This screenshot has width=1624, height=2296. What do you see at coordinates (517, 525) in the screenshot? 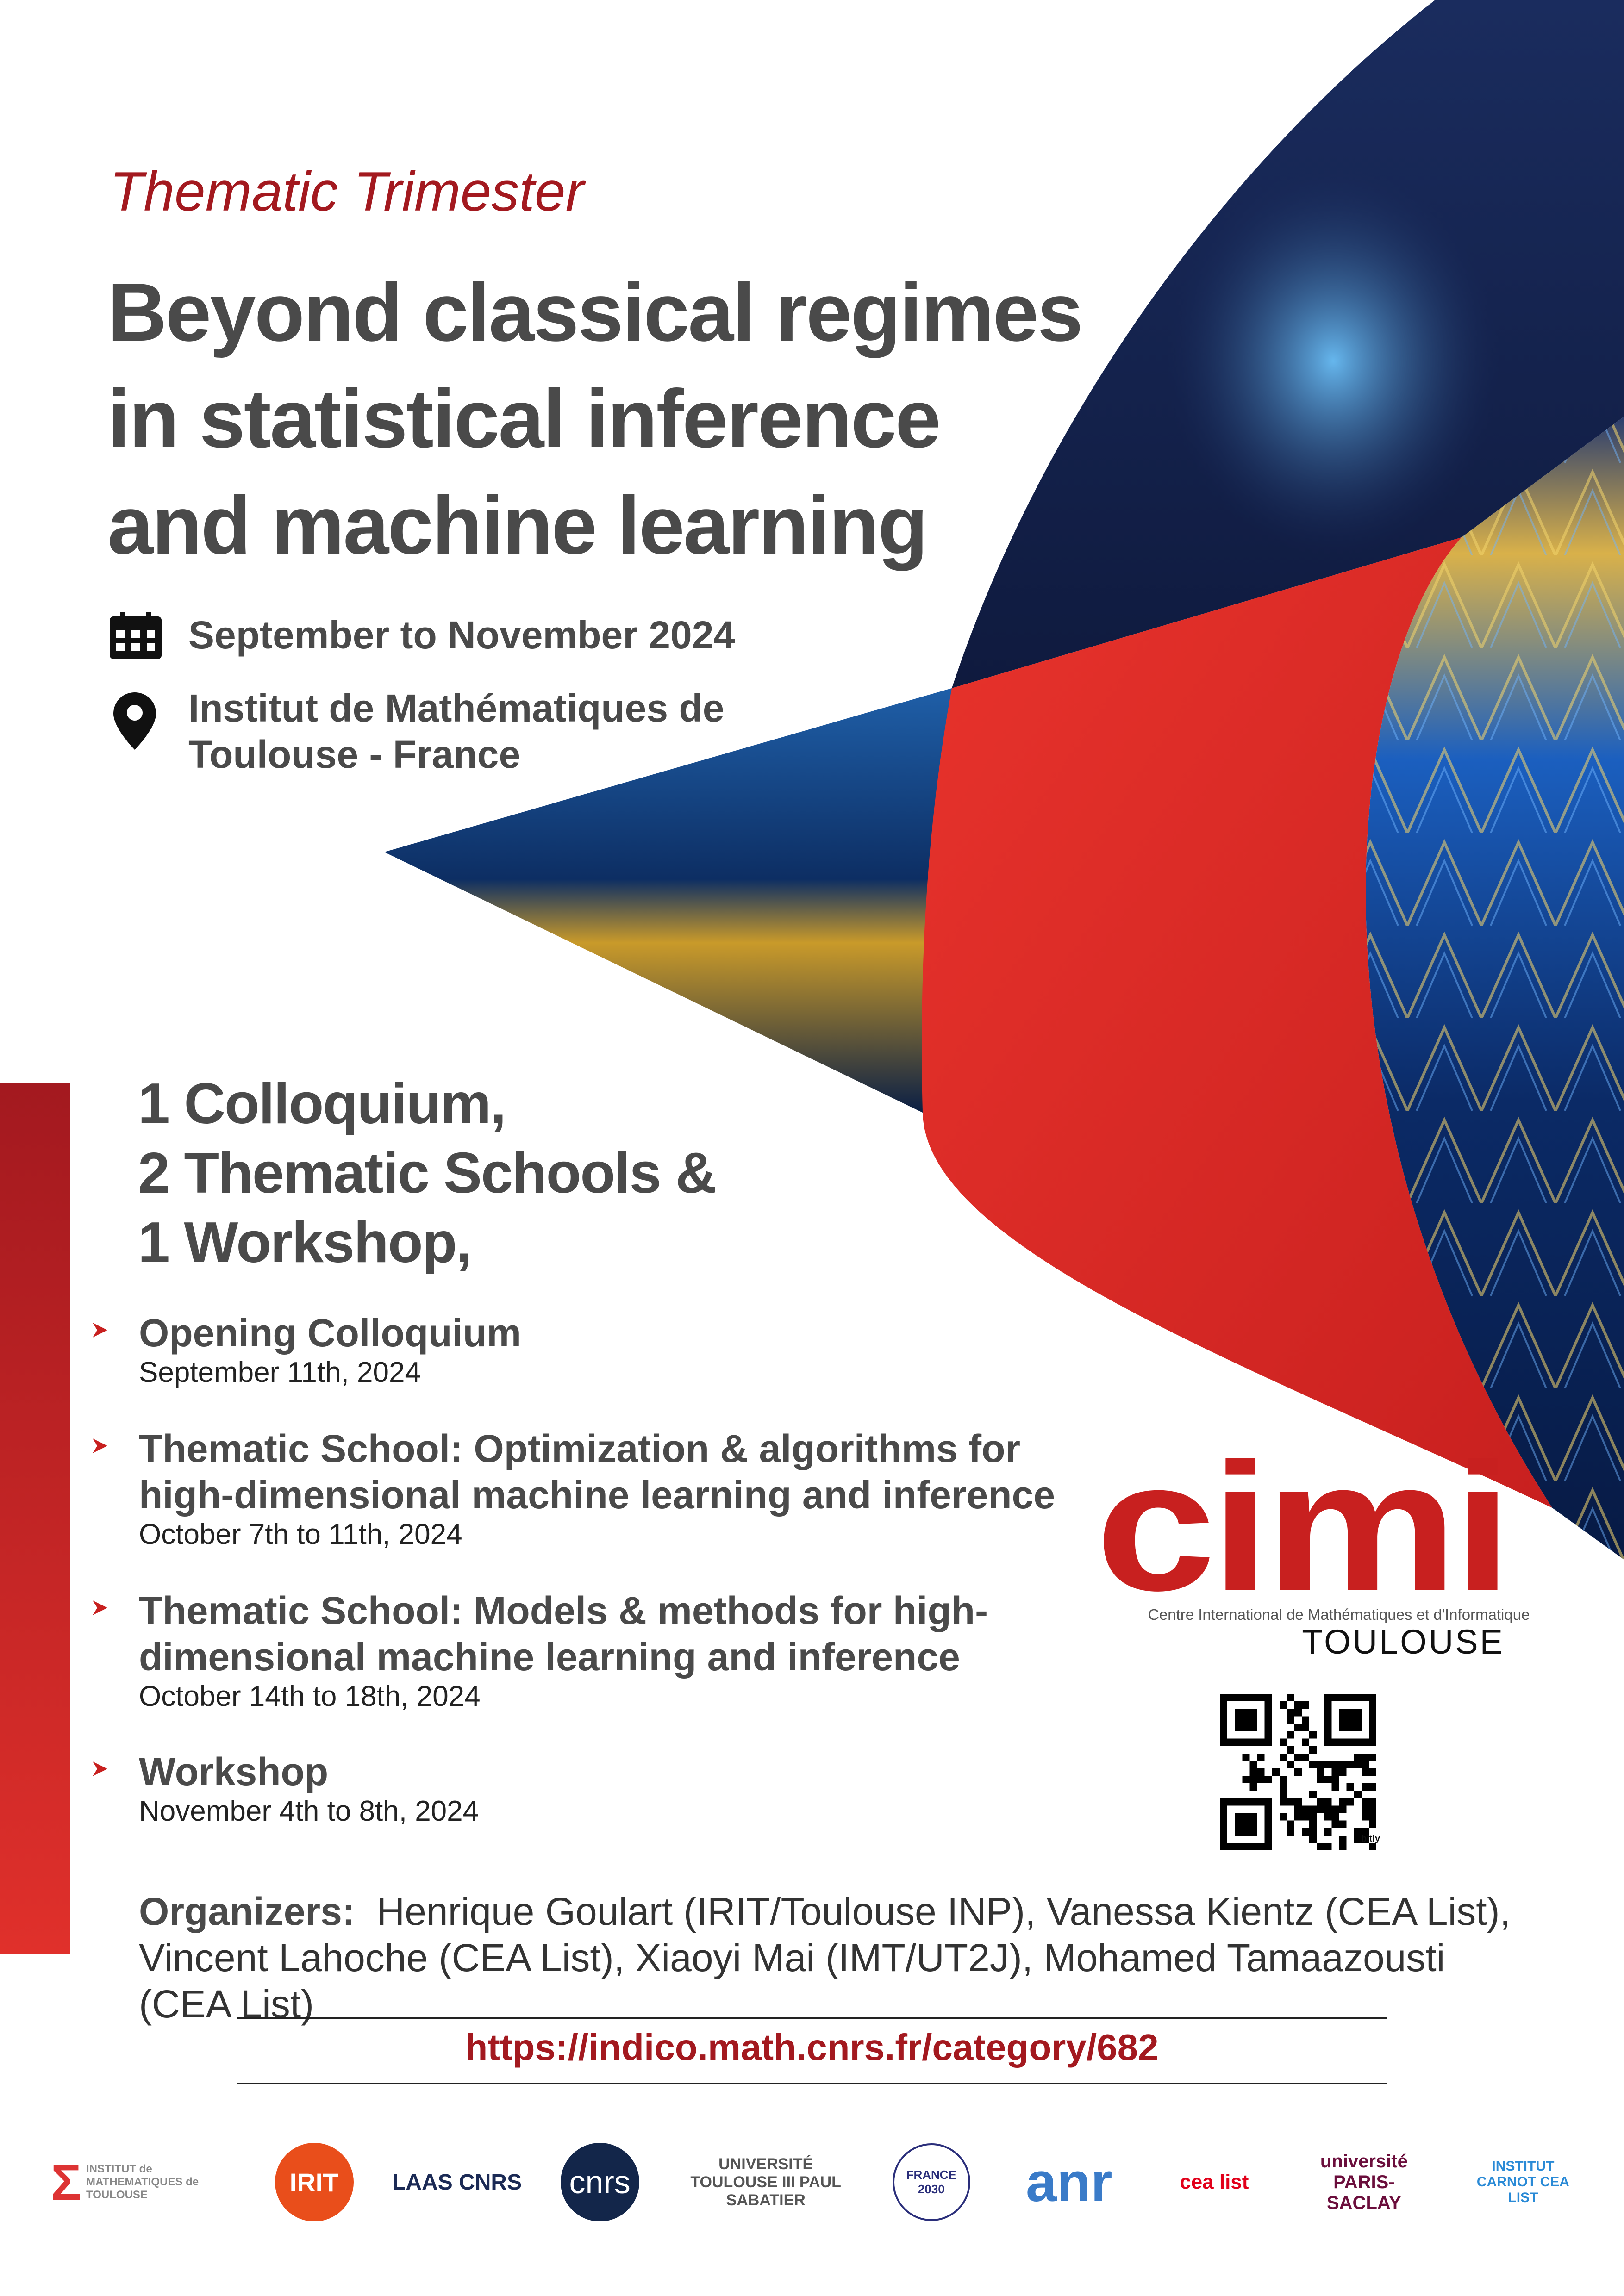
I see `title-line: and machine learning` at bounding box center [517, 525].